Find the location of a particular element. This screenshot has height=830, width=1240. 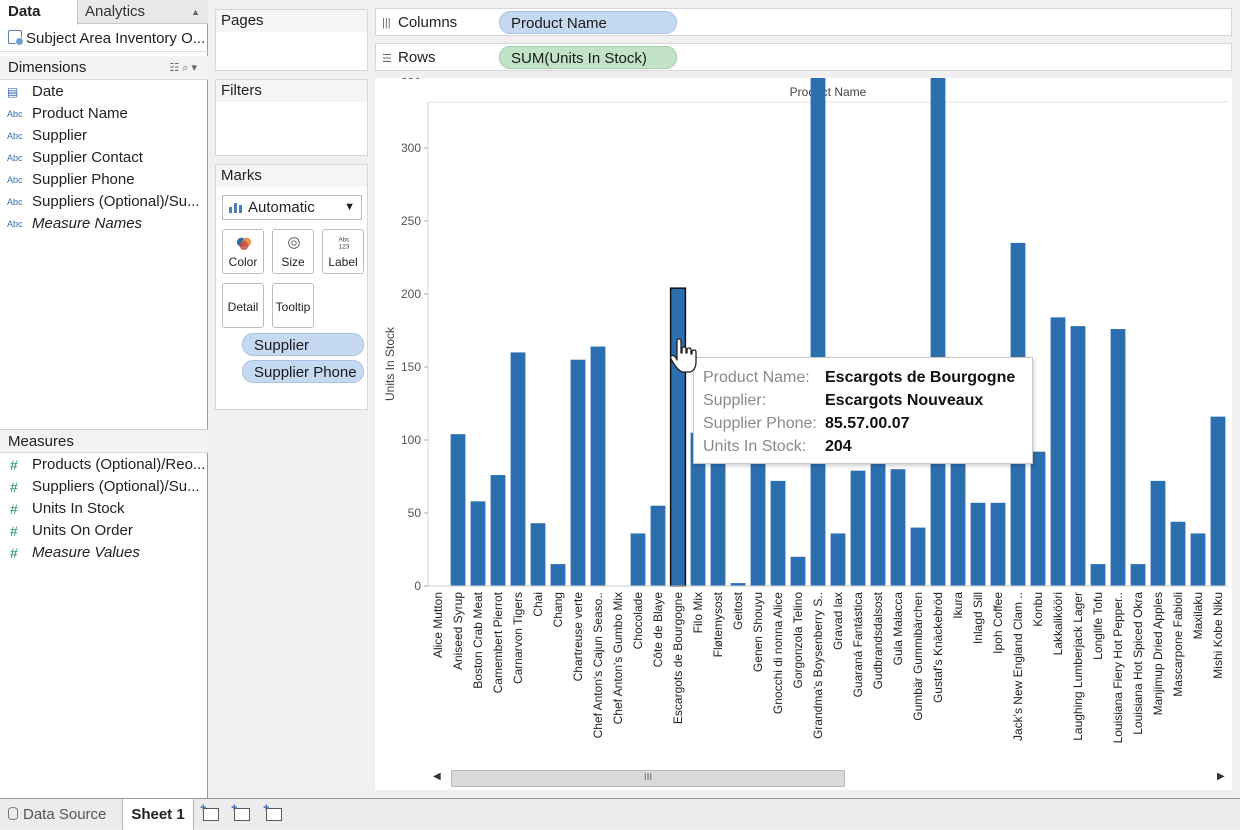

x-tick-label: Grandma's Boysenberry S.. is located at coordinates (818, 665).